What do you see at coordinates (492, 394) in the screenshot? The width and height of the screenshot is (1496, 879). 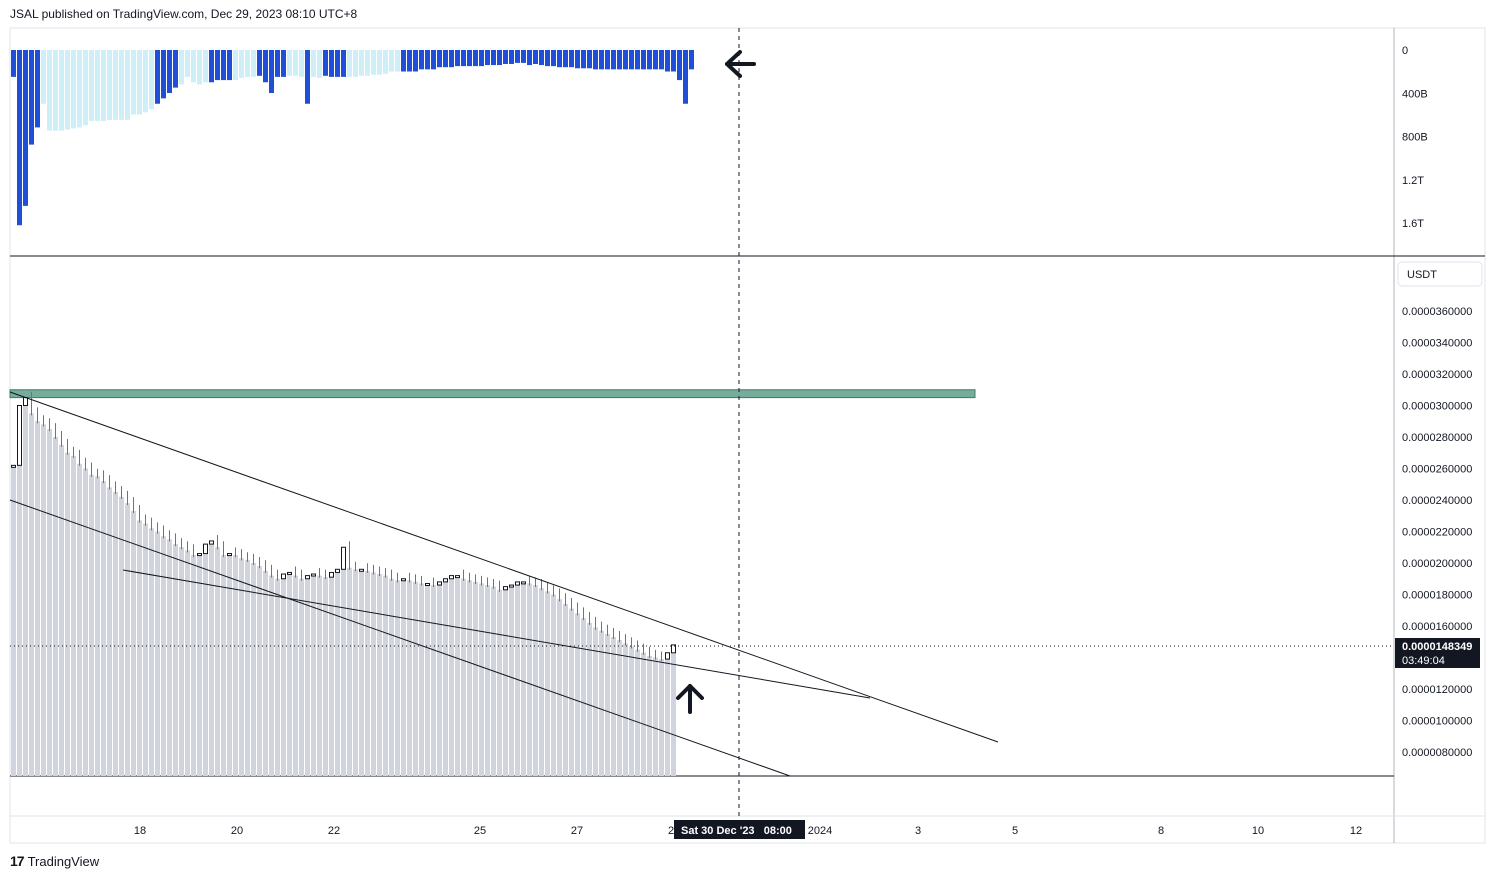 I see `resistance-zone` at bounding box center [492, 394].